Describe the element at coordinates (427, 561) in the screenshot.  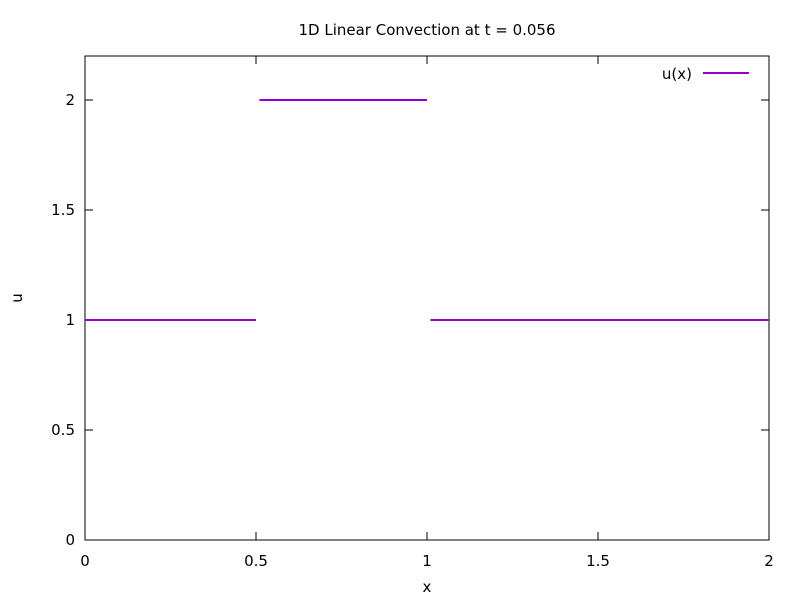
I see `x-tick-label: 1` at that location.